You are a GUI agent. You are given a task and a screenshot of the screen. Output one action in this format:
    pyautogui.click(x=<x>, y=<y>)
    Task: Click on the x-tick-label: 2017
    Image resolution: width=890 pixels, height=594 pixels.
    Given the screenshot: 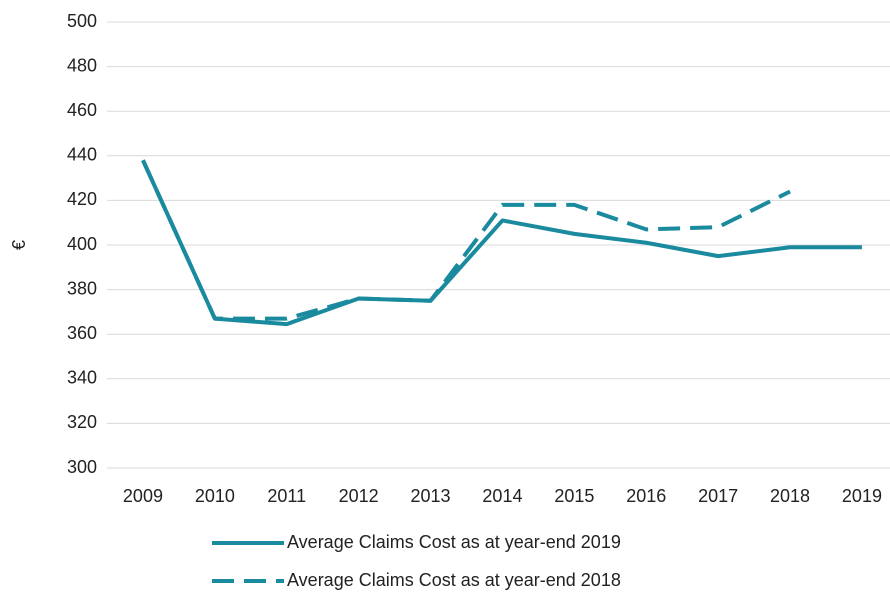 What is the action you would take?
    pyautogui.click(x=718, y=496)
    